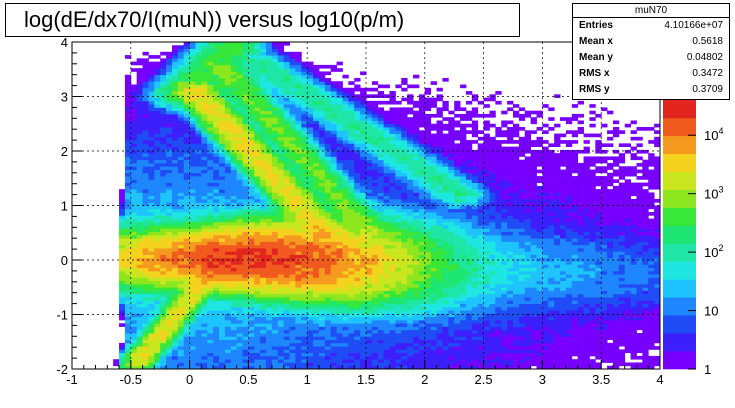 The width and height of the screenshot is (735, 408). What do you see at coordinates (72, 379) in the screenshot?
I see `x-tick-label: -1` at bounding box center [72, 379].